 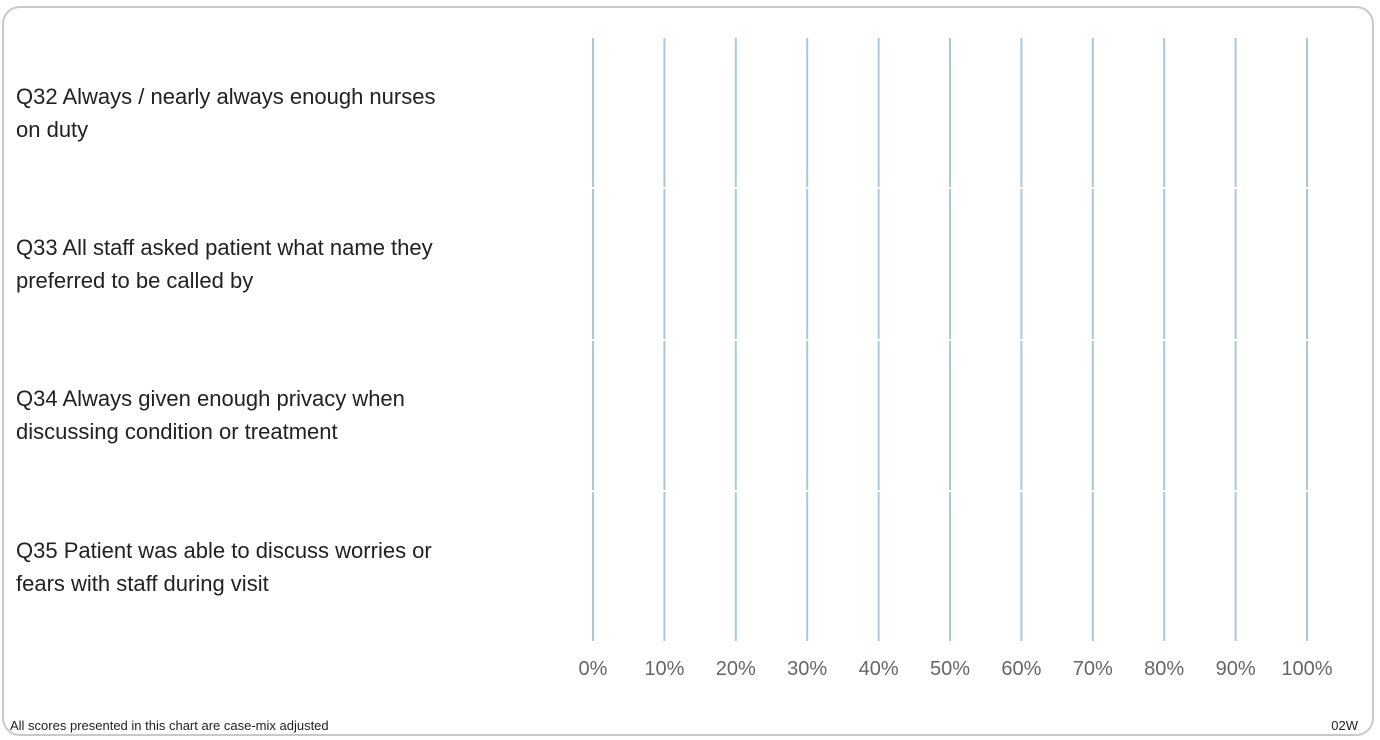 I want to click on chart-code: 02W, so click(x=1344, y=725).